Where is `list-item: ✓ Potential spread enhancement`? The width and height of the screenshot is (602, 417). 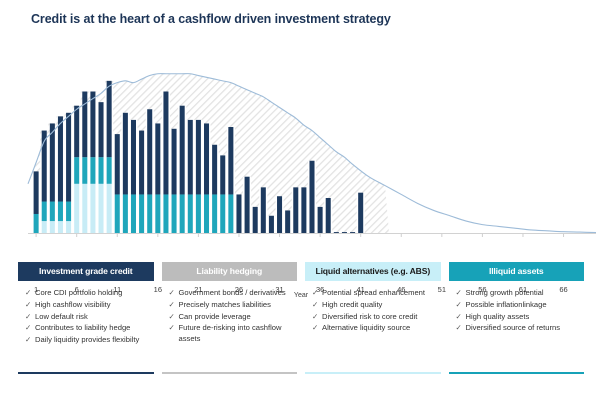
list-item: ✓ Potential spread enhancement is located at coordinates (373, 293).